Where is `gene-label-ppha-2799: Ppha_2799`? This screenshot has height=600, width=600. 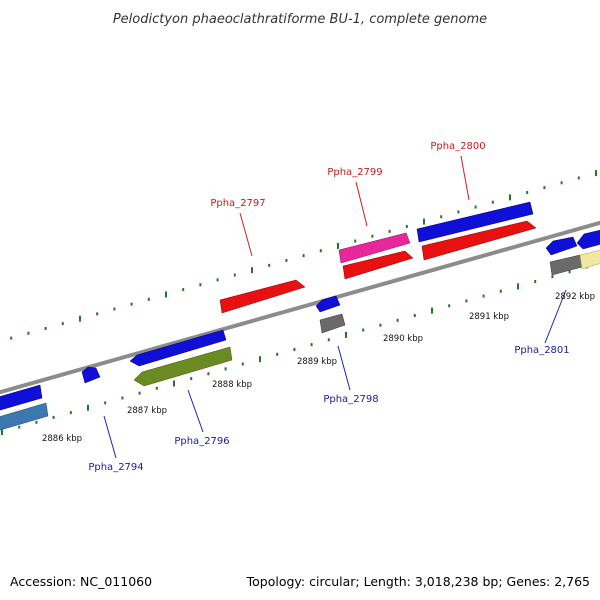
gene-label-ppha-2799: Ppha_2799 is located at coordinates (354, 172).